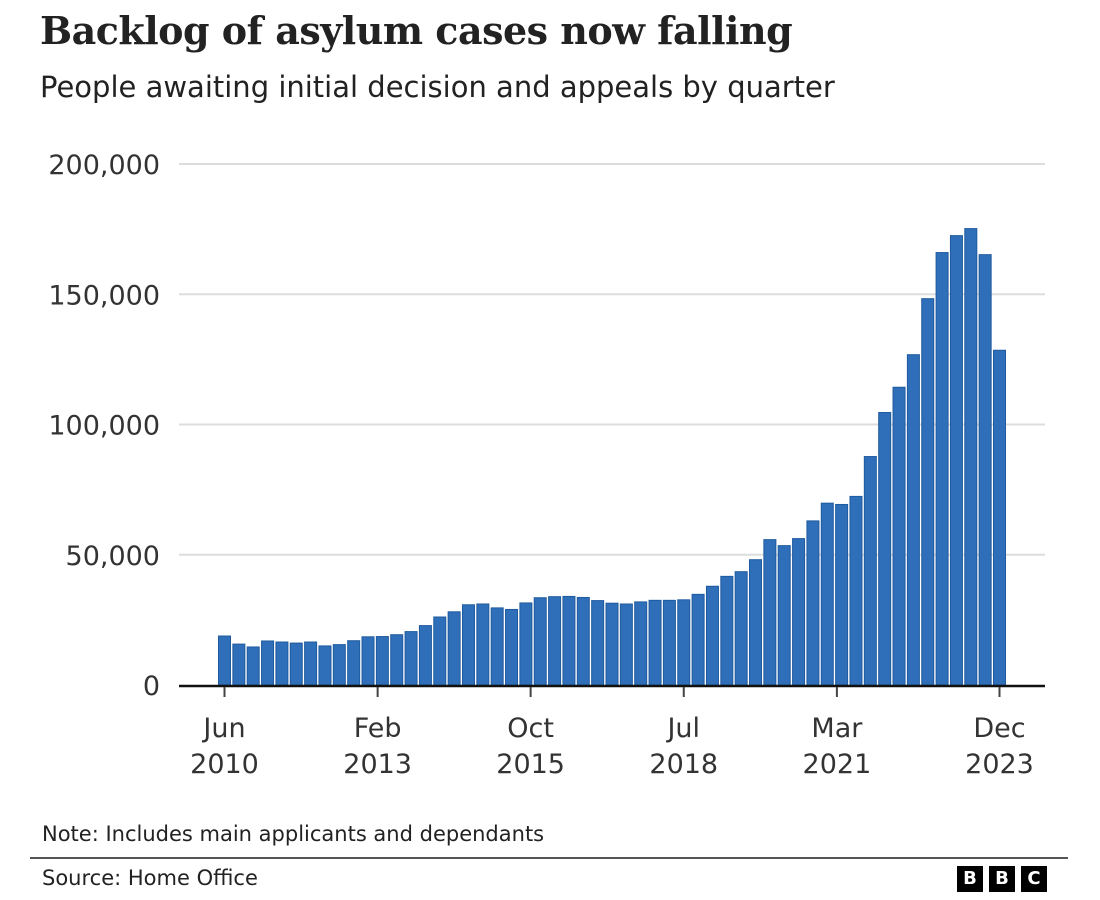 This screenshot has width=1100, height=900. Describe the element at coordinates (530, 728) in the screenshot. I see `x-tick-label-month: Oct` at that location.